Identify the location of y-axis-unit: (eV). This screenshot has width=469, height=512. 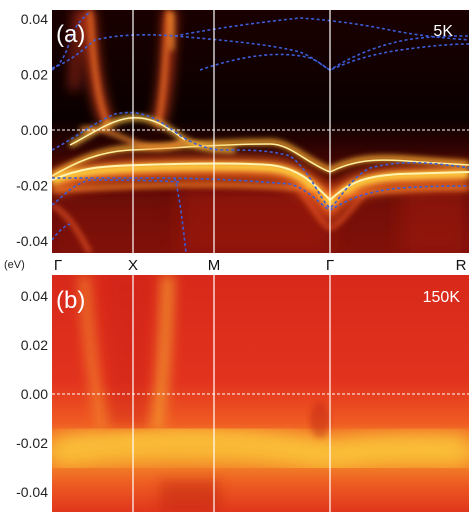
(14, 265).